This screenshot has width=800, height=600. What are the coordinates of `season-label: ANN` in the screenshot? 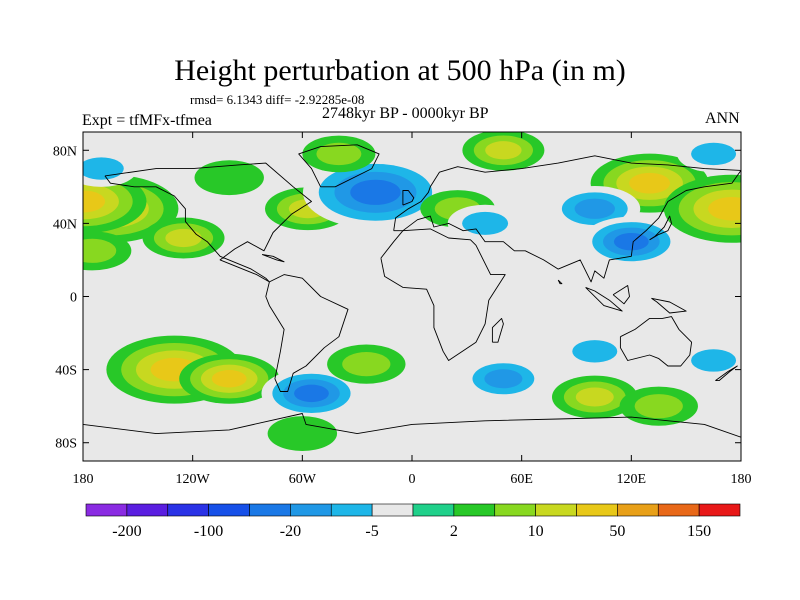 It's located at (722, 118).